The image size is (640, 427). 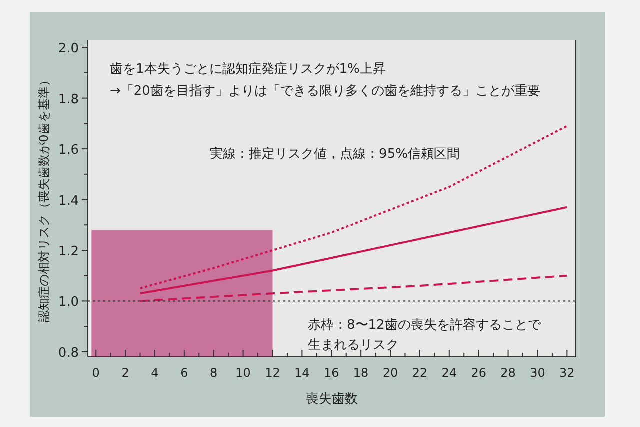 What do you see at coordinates (68, 150) in the screenshot?
I see `y-tick-label: 1.6` at bounding box center [68, 150].